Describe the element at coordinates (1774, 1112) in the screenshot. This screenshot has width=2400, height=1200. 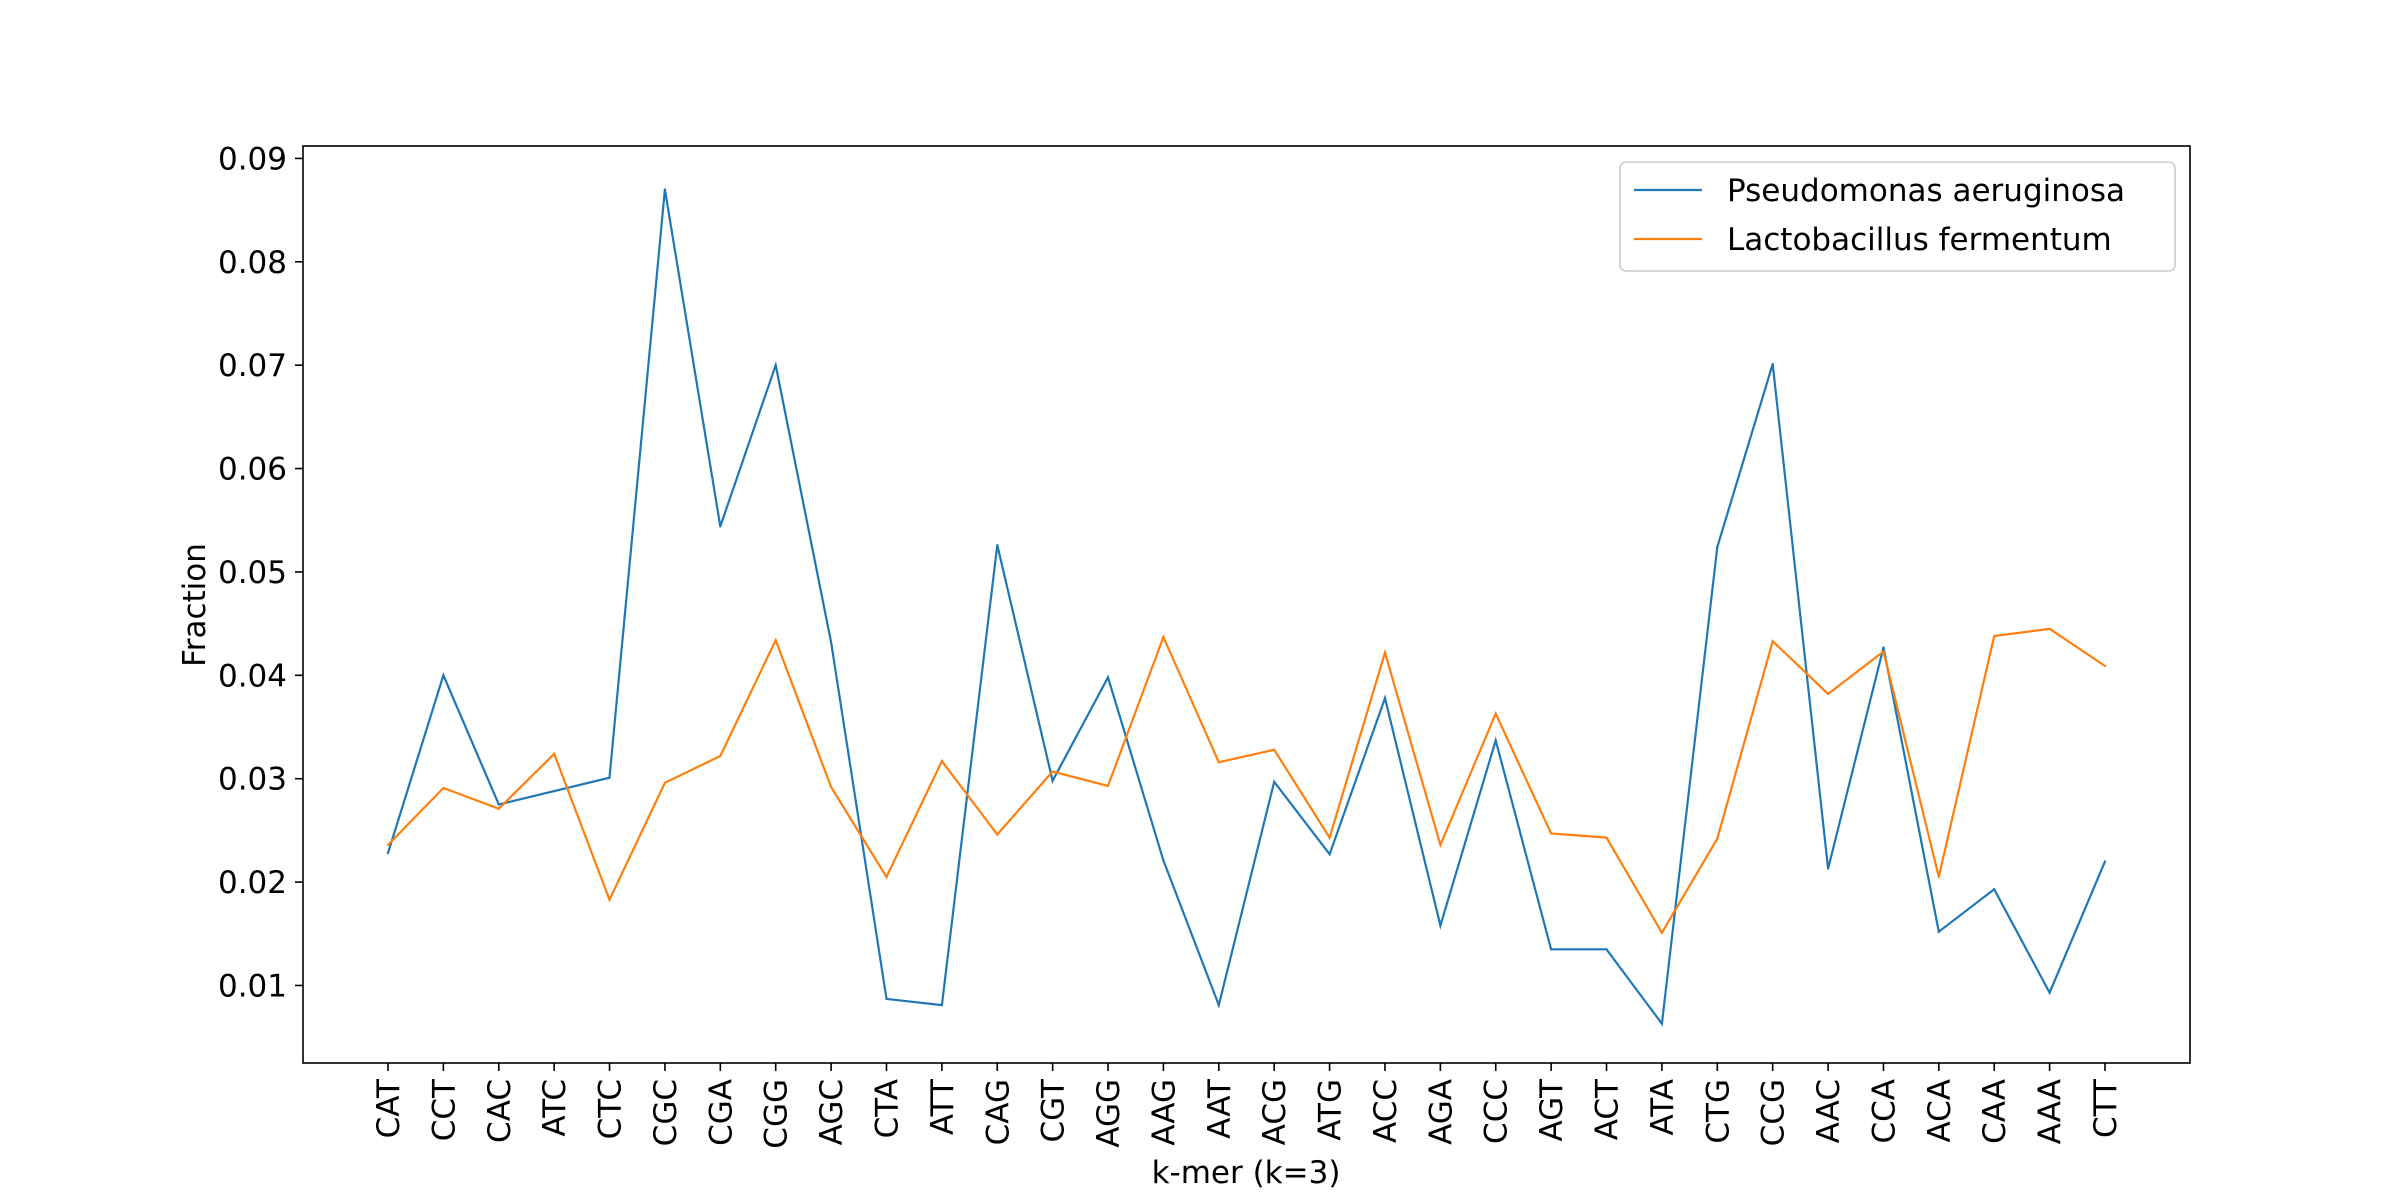
I see `x-tick-label: CCG` at that location.